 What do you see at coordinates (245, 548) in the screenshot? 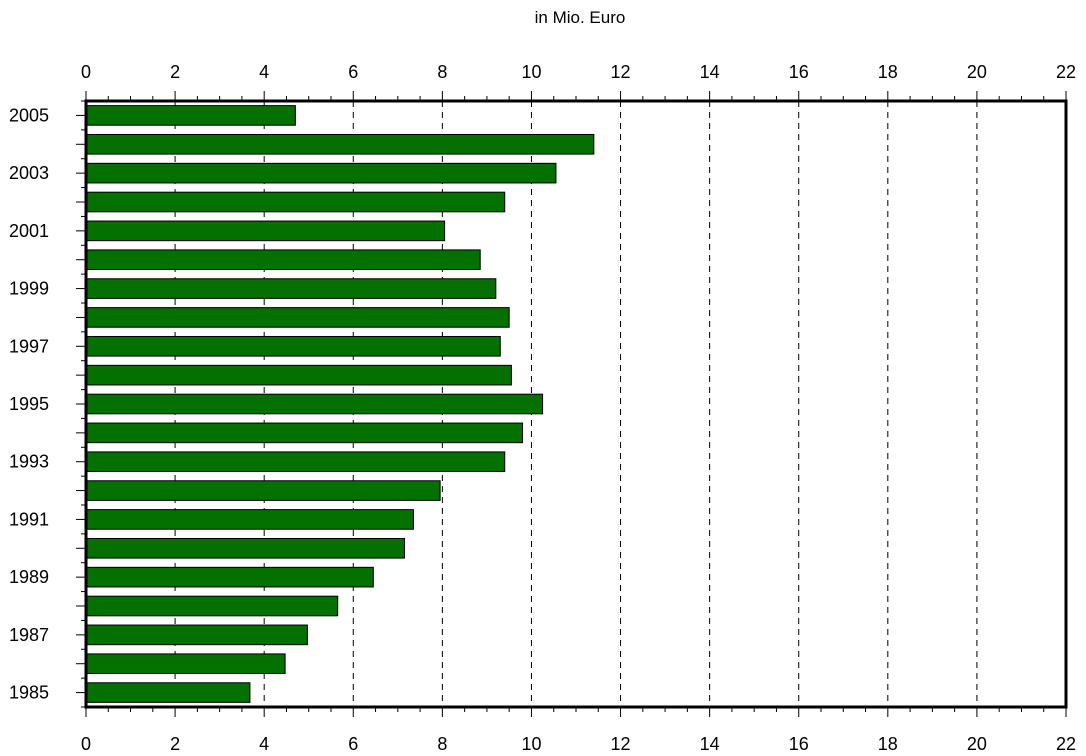
I see `bar-1990` at bounding box center [245, 548].